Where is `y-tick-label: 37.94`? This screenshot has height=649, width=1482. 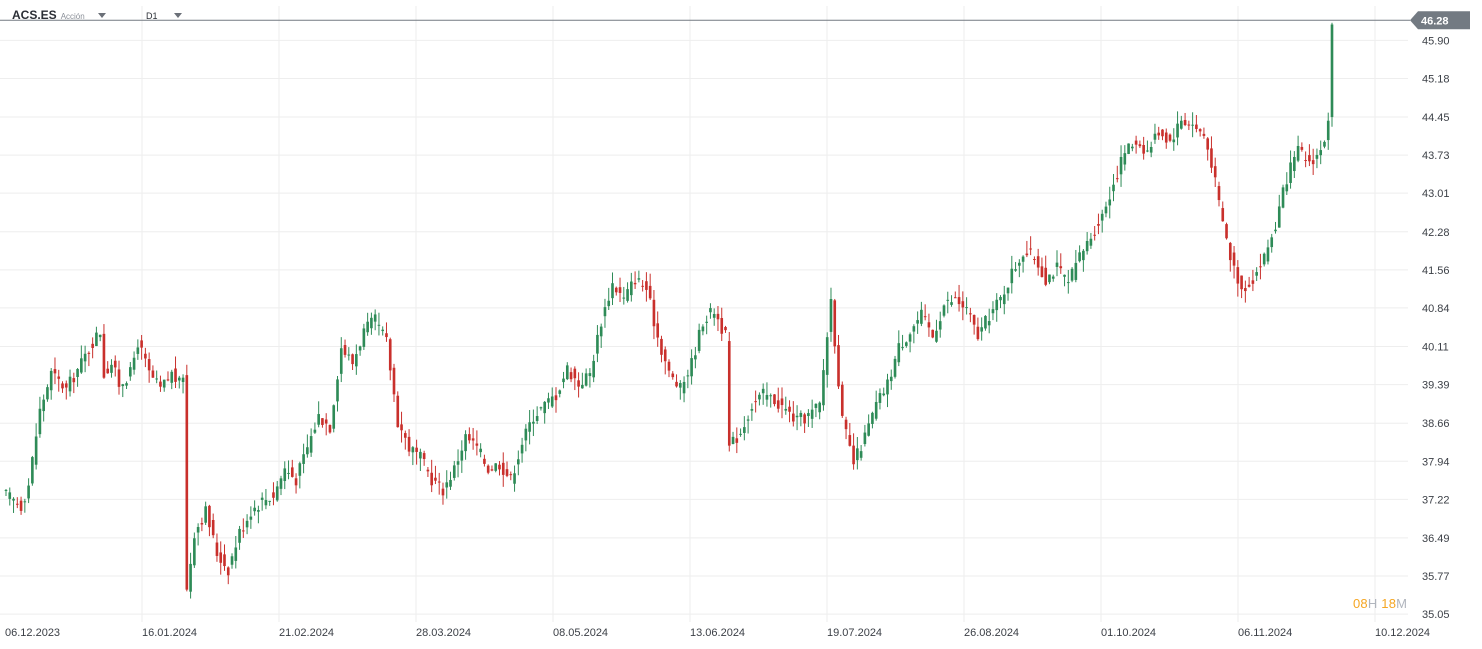 y-tick-label: 37.94 is located at coordinates (1436, 462).